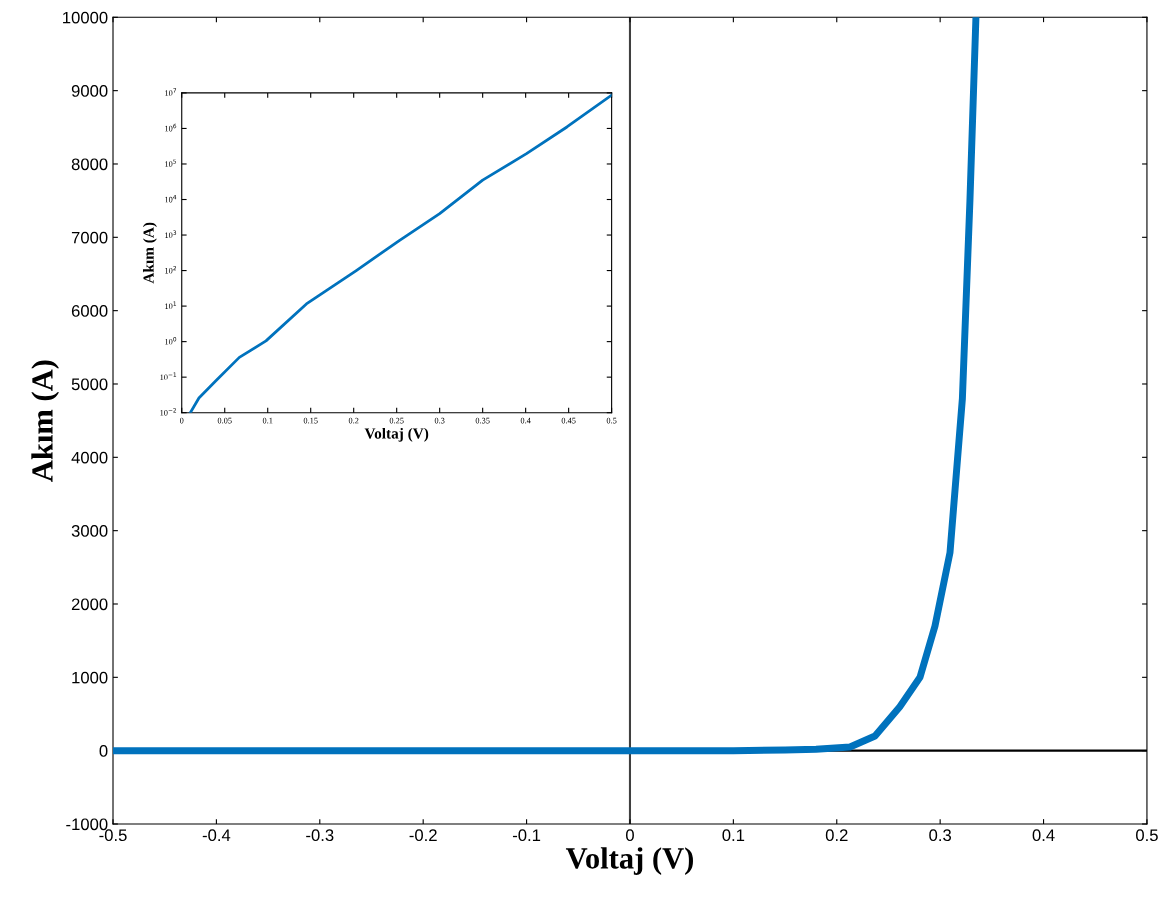 This screenshot has width=1165, height=911. I want to click on y-tick-label: 10$^{−2}$, so click(168, 412).